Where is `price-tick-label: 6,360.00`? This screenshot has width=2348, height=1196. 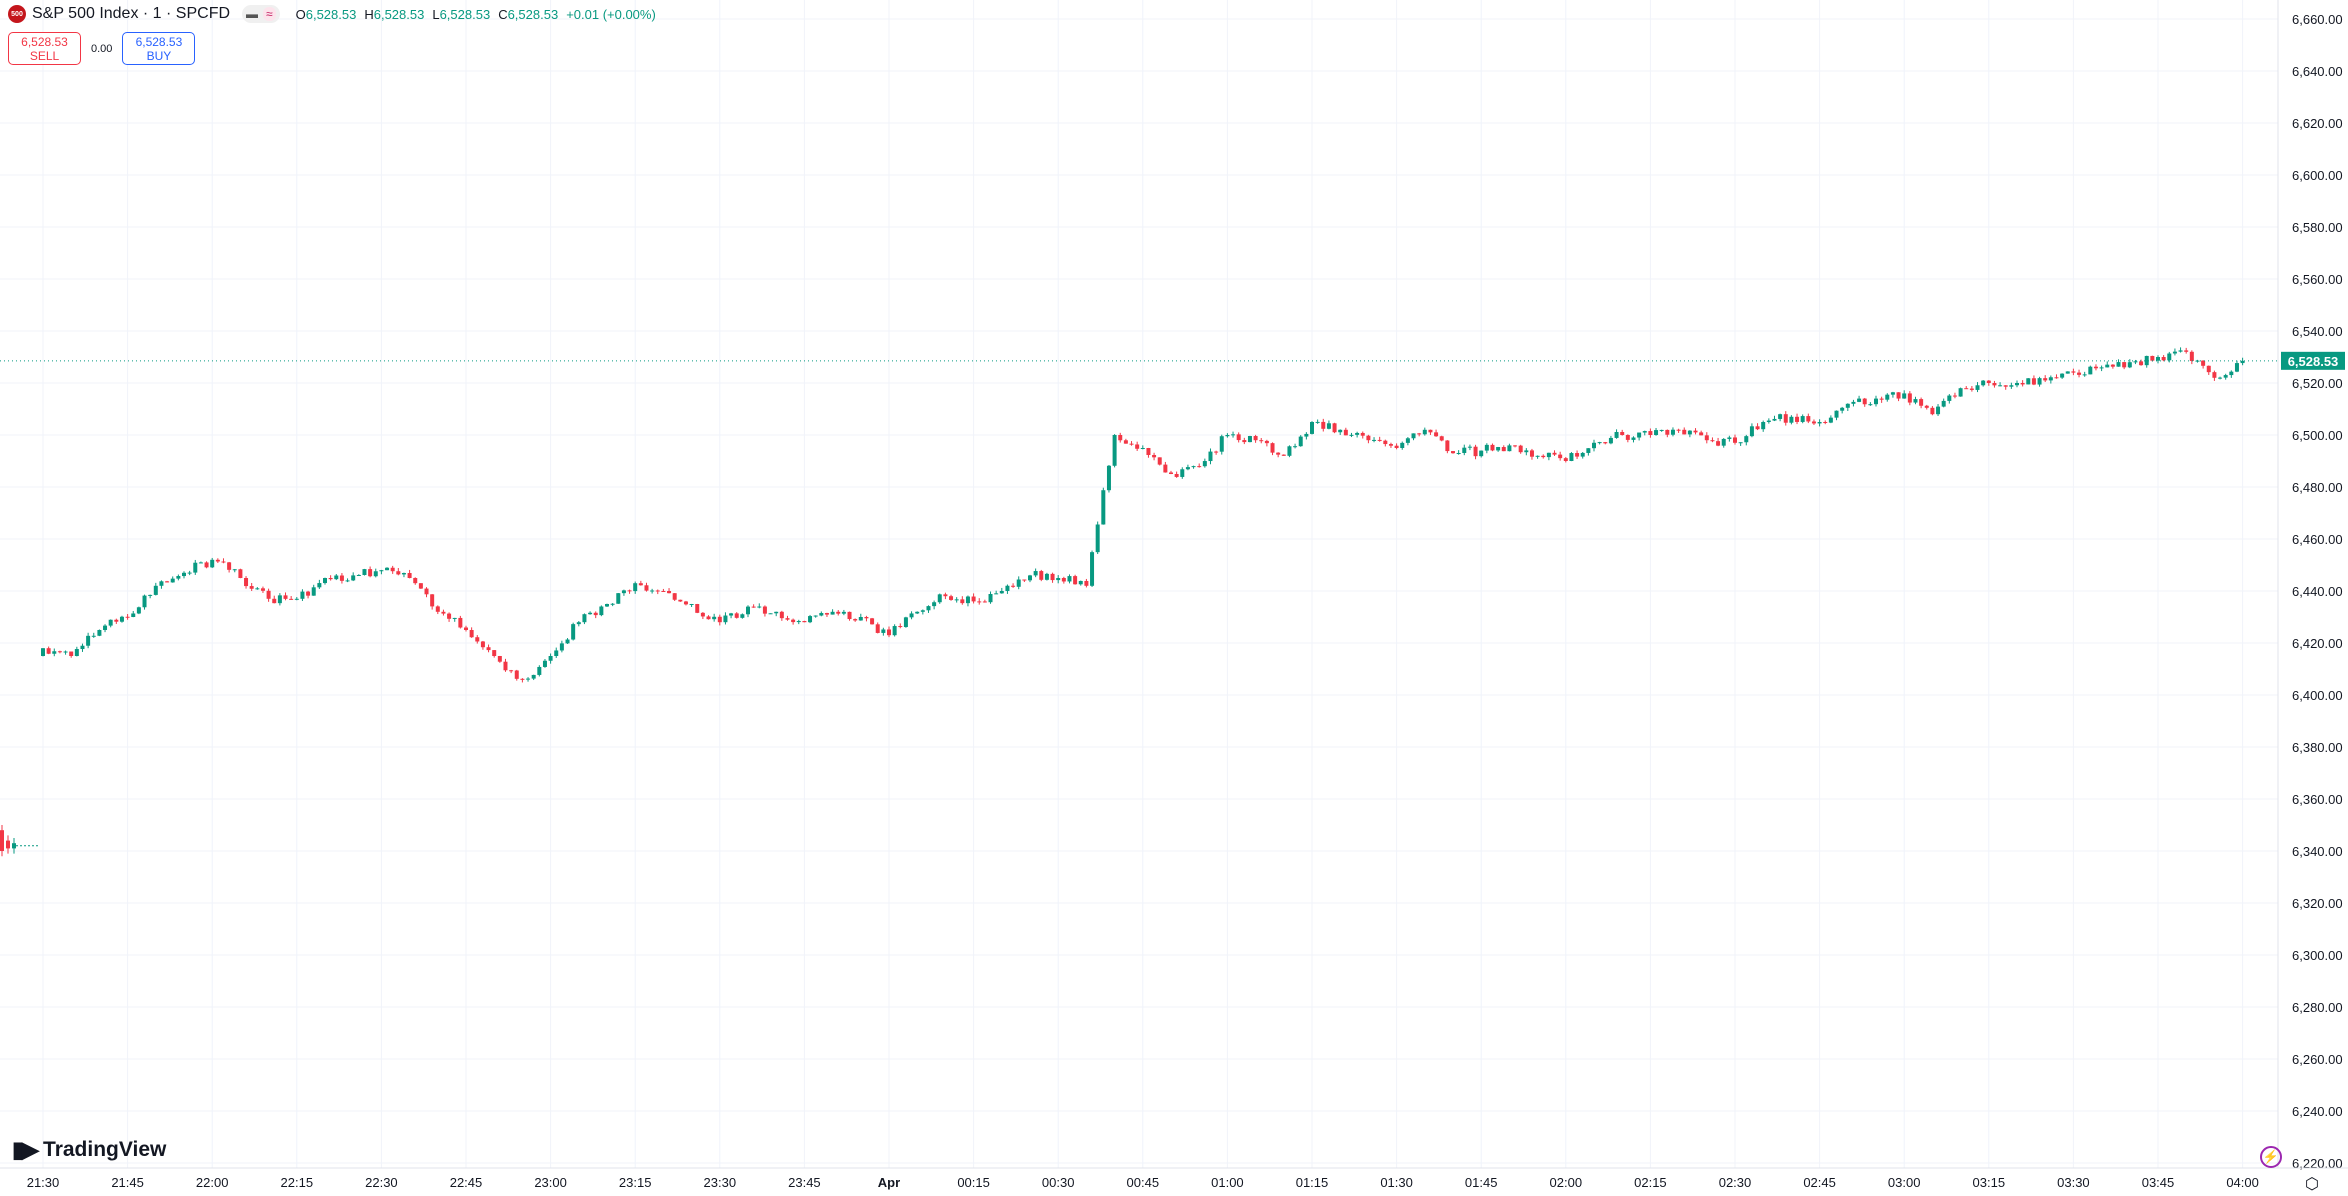
price-tick-label: 6,360.00 is located at coordinates (2317, 799).